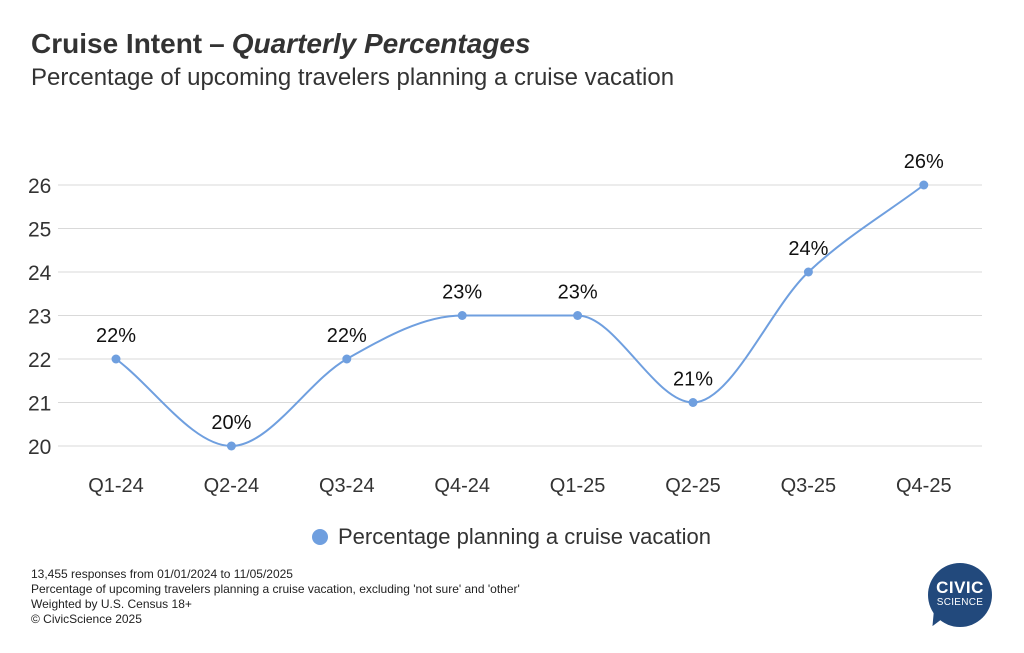 The height and width of the screenshot is (653, 1024). Describe the element at coordinates (117, 43) in the screenshot. I see `chart-title-main: Cruise Intent` at that location.